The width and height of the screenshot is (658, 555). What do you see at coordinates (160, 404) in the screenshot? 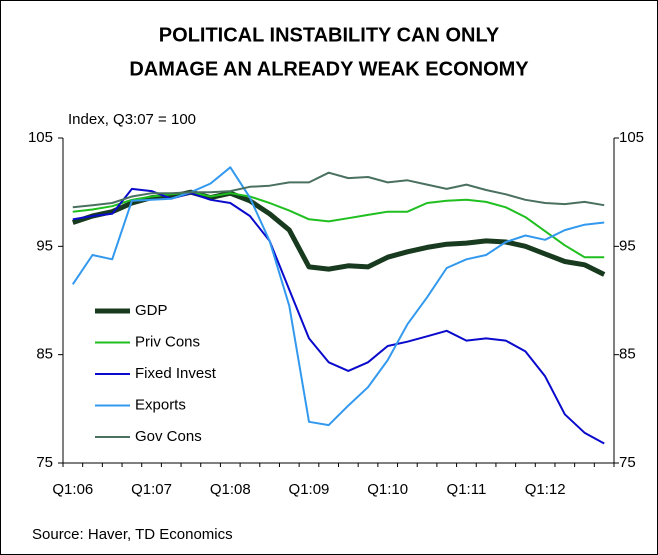
I see `legend-label: Exports` at bounding box center [160, 404].